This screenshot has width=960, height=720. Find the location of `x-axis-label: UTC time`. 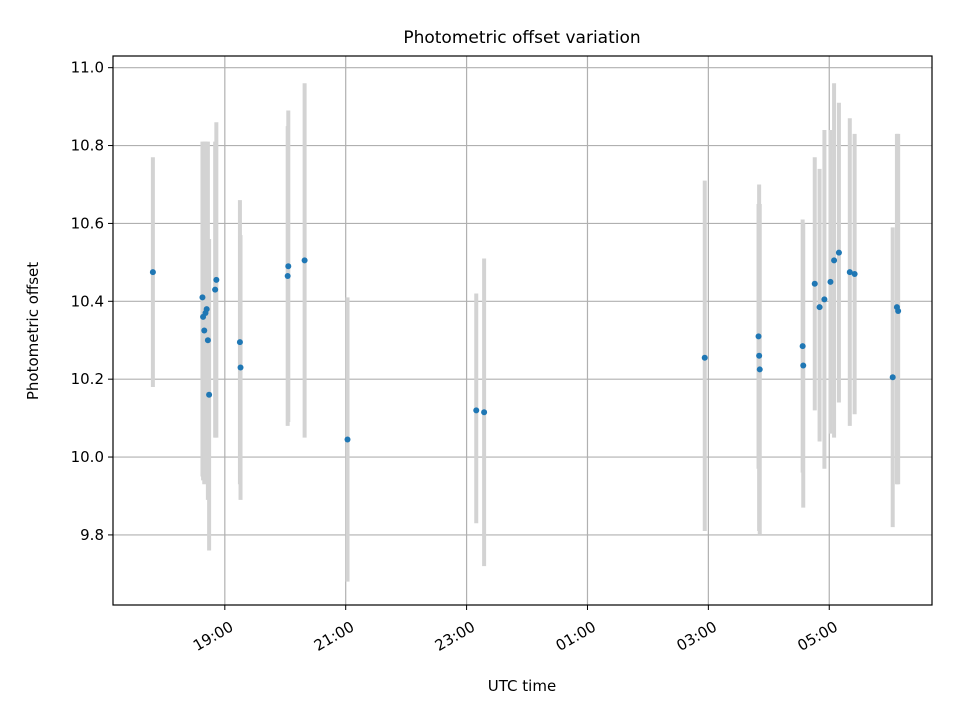

x-axis-label: UTC time is located at coordinates (522, 686).